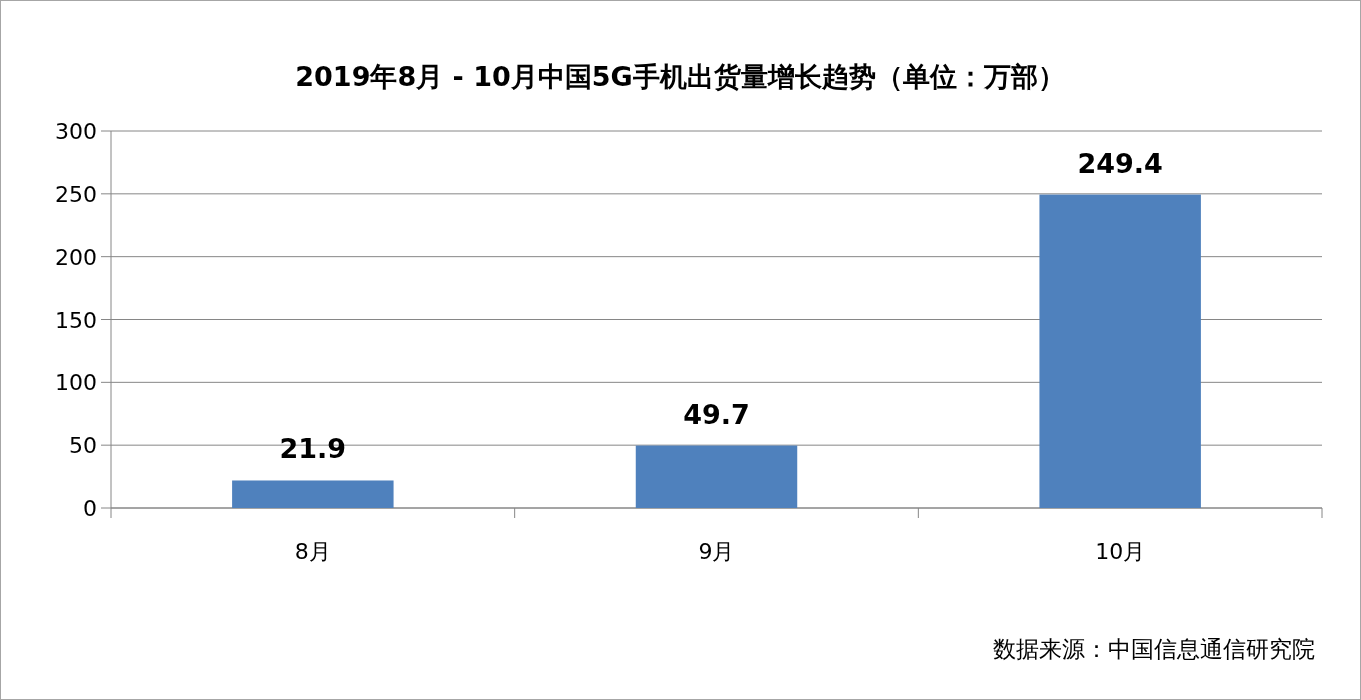  I want to click on x-tick-label: 9月, so click(716, 551).